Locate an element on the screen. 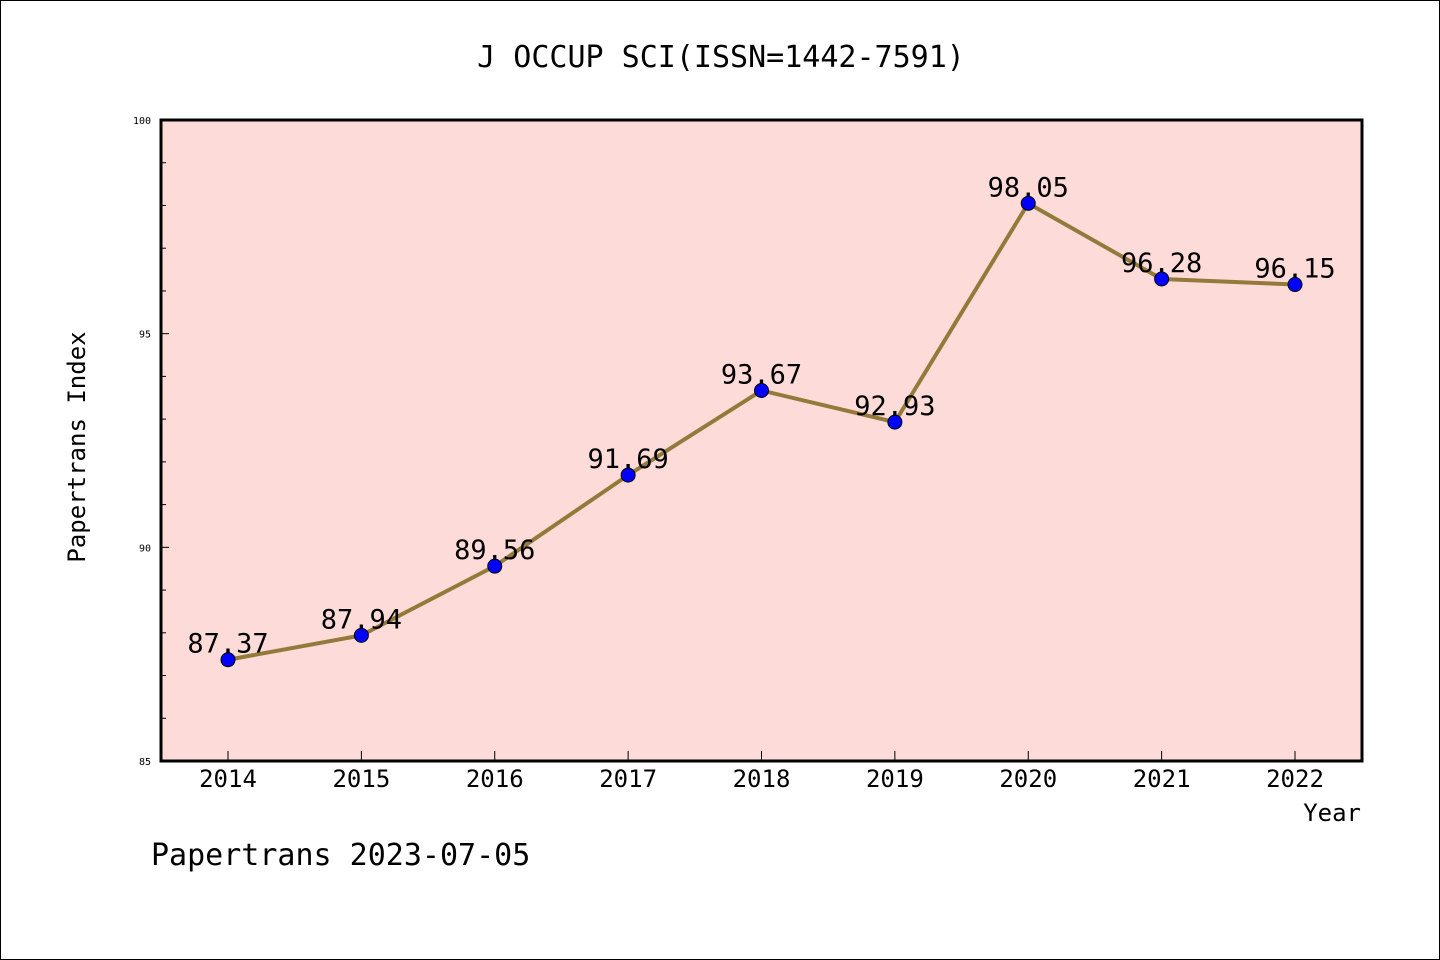 The height and width of the screenshot is (960, 1440). x-tick-label: 2015 is located at coordinates (361, 779).